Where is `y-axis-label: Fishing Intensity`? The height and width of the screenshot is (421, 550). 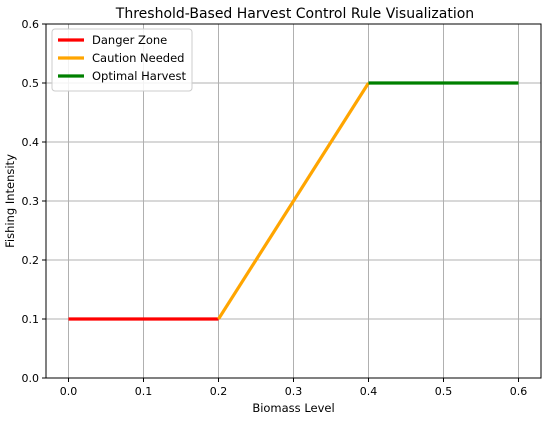
y-axis-label: Fishing Intensity is located at coordinates (10, 201).